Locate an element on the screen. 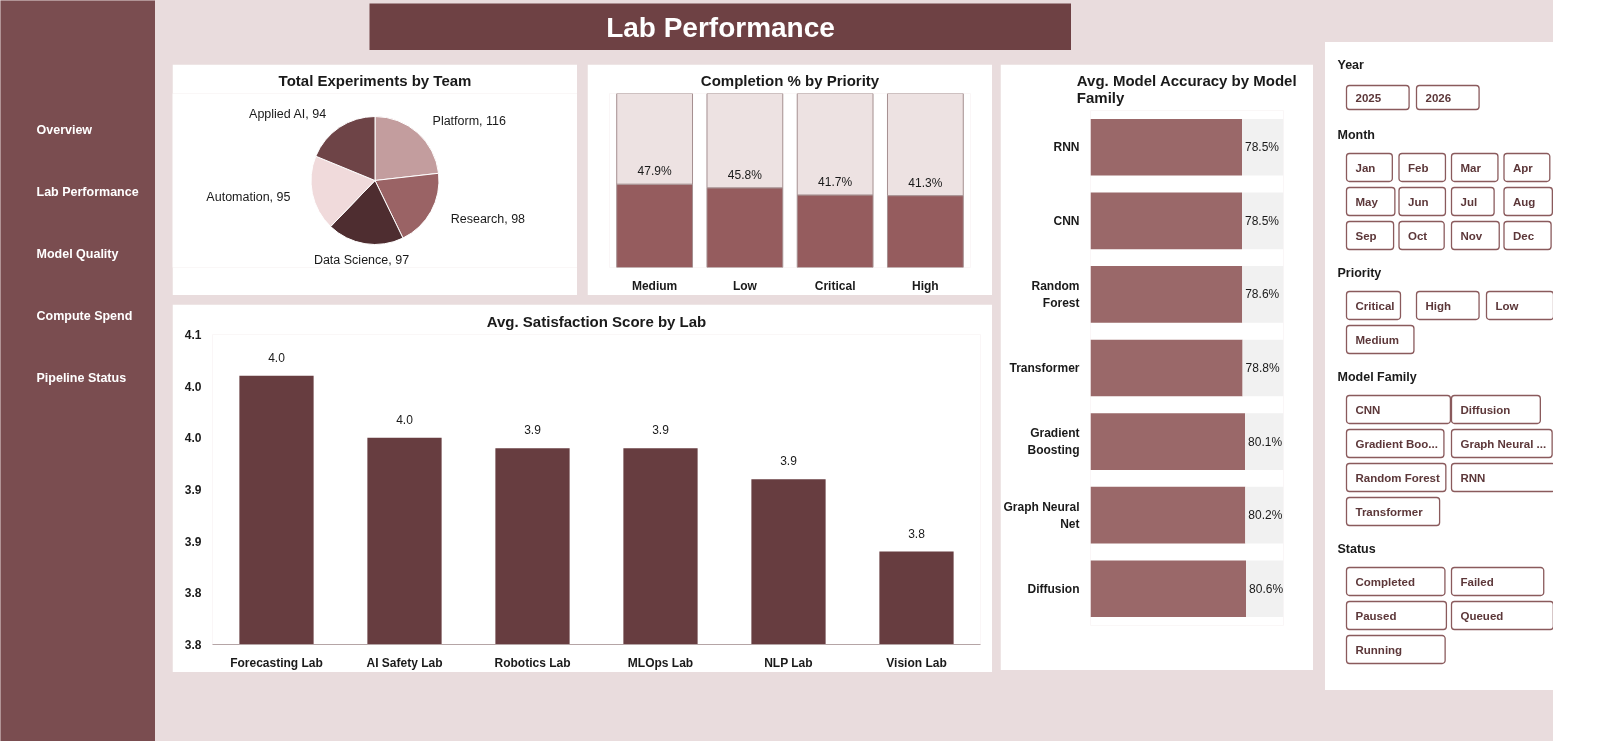 This screenshot has width=1600, height=741. data-label: 41.3% is located at coordinates (925, 182).